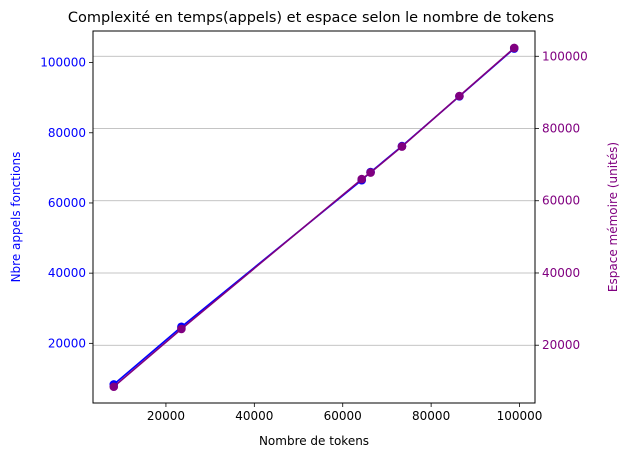 Image resolution: width=630 pixels, height=458 pixels. I want to click on y-right-tick-label-2: 60000, so click(561, 201).